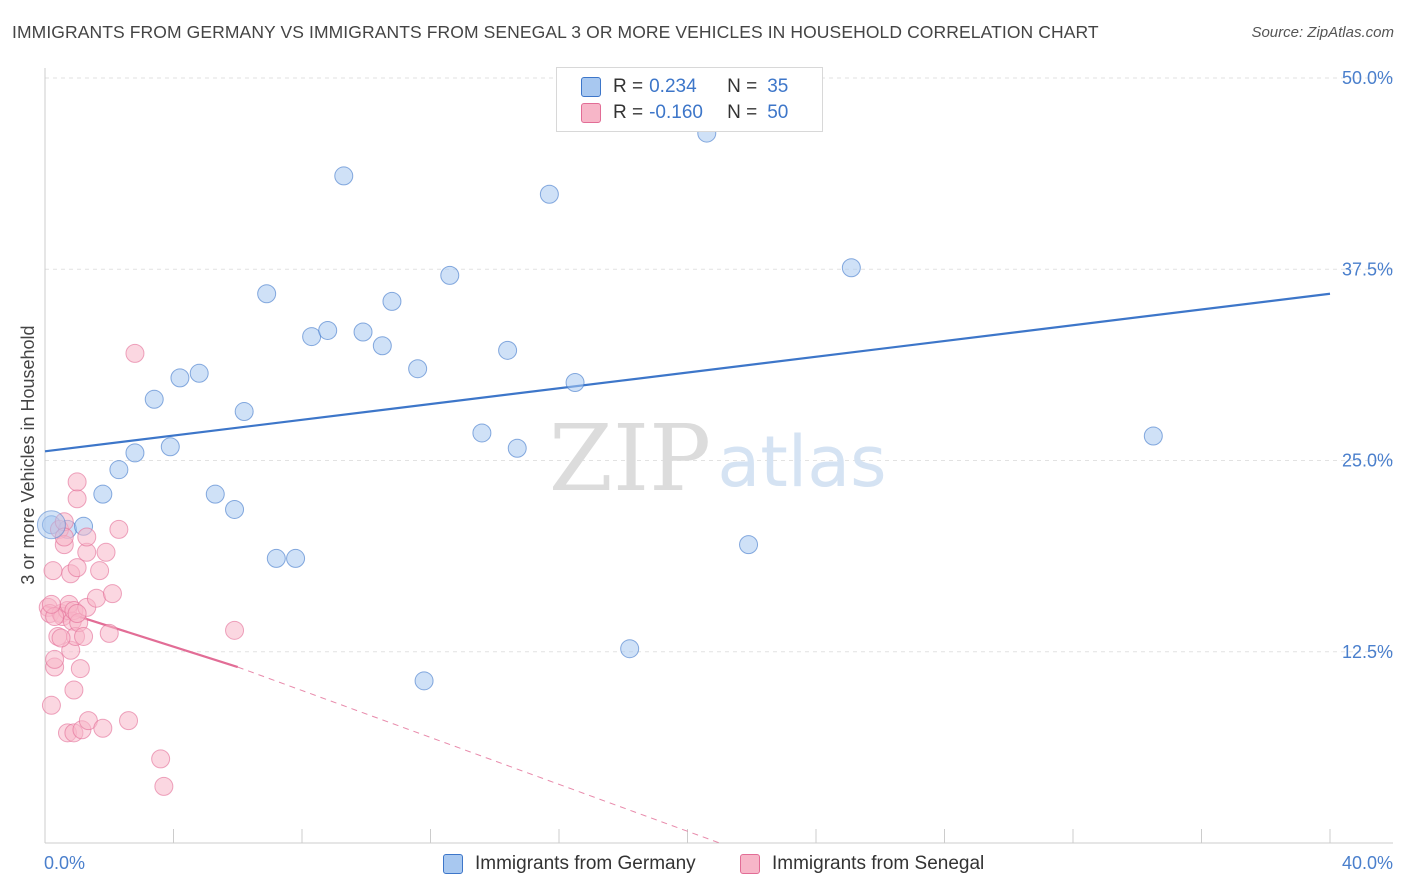  I want to click on legend-swatch-senegal, so click(591, 113).